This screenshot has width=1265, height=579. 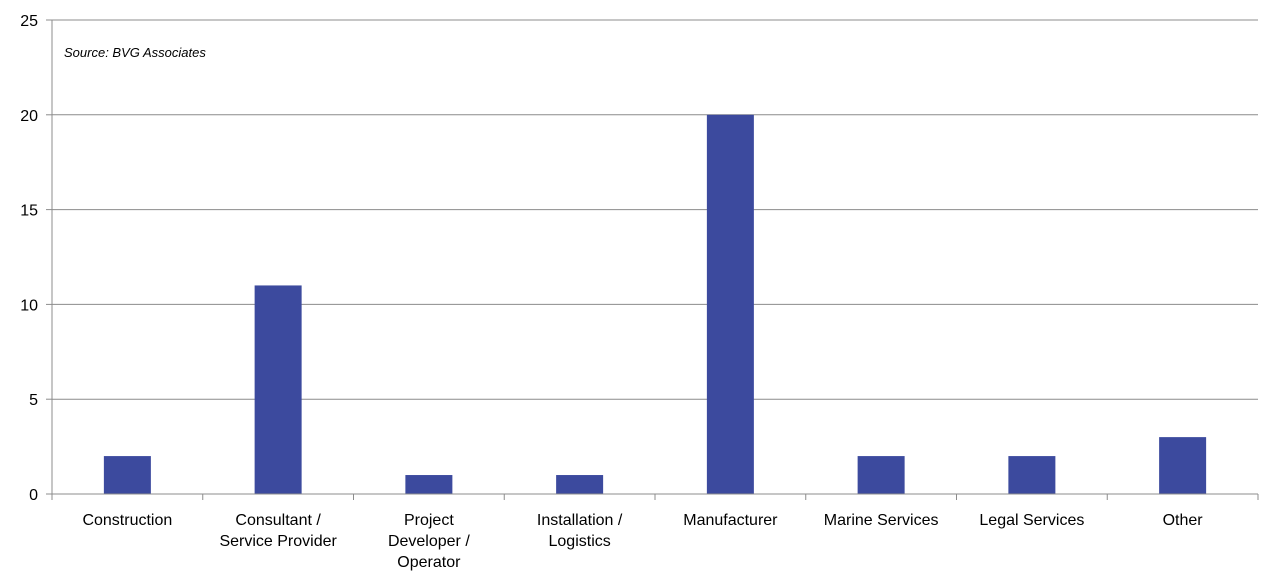 I want to click on x-category-label: Legal Services, so click(x=1031, y=520).